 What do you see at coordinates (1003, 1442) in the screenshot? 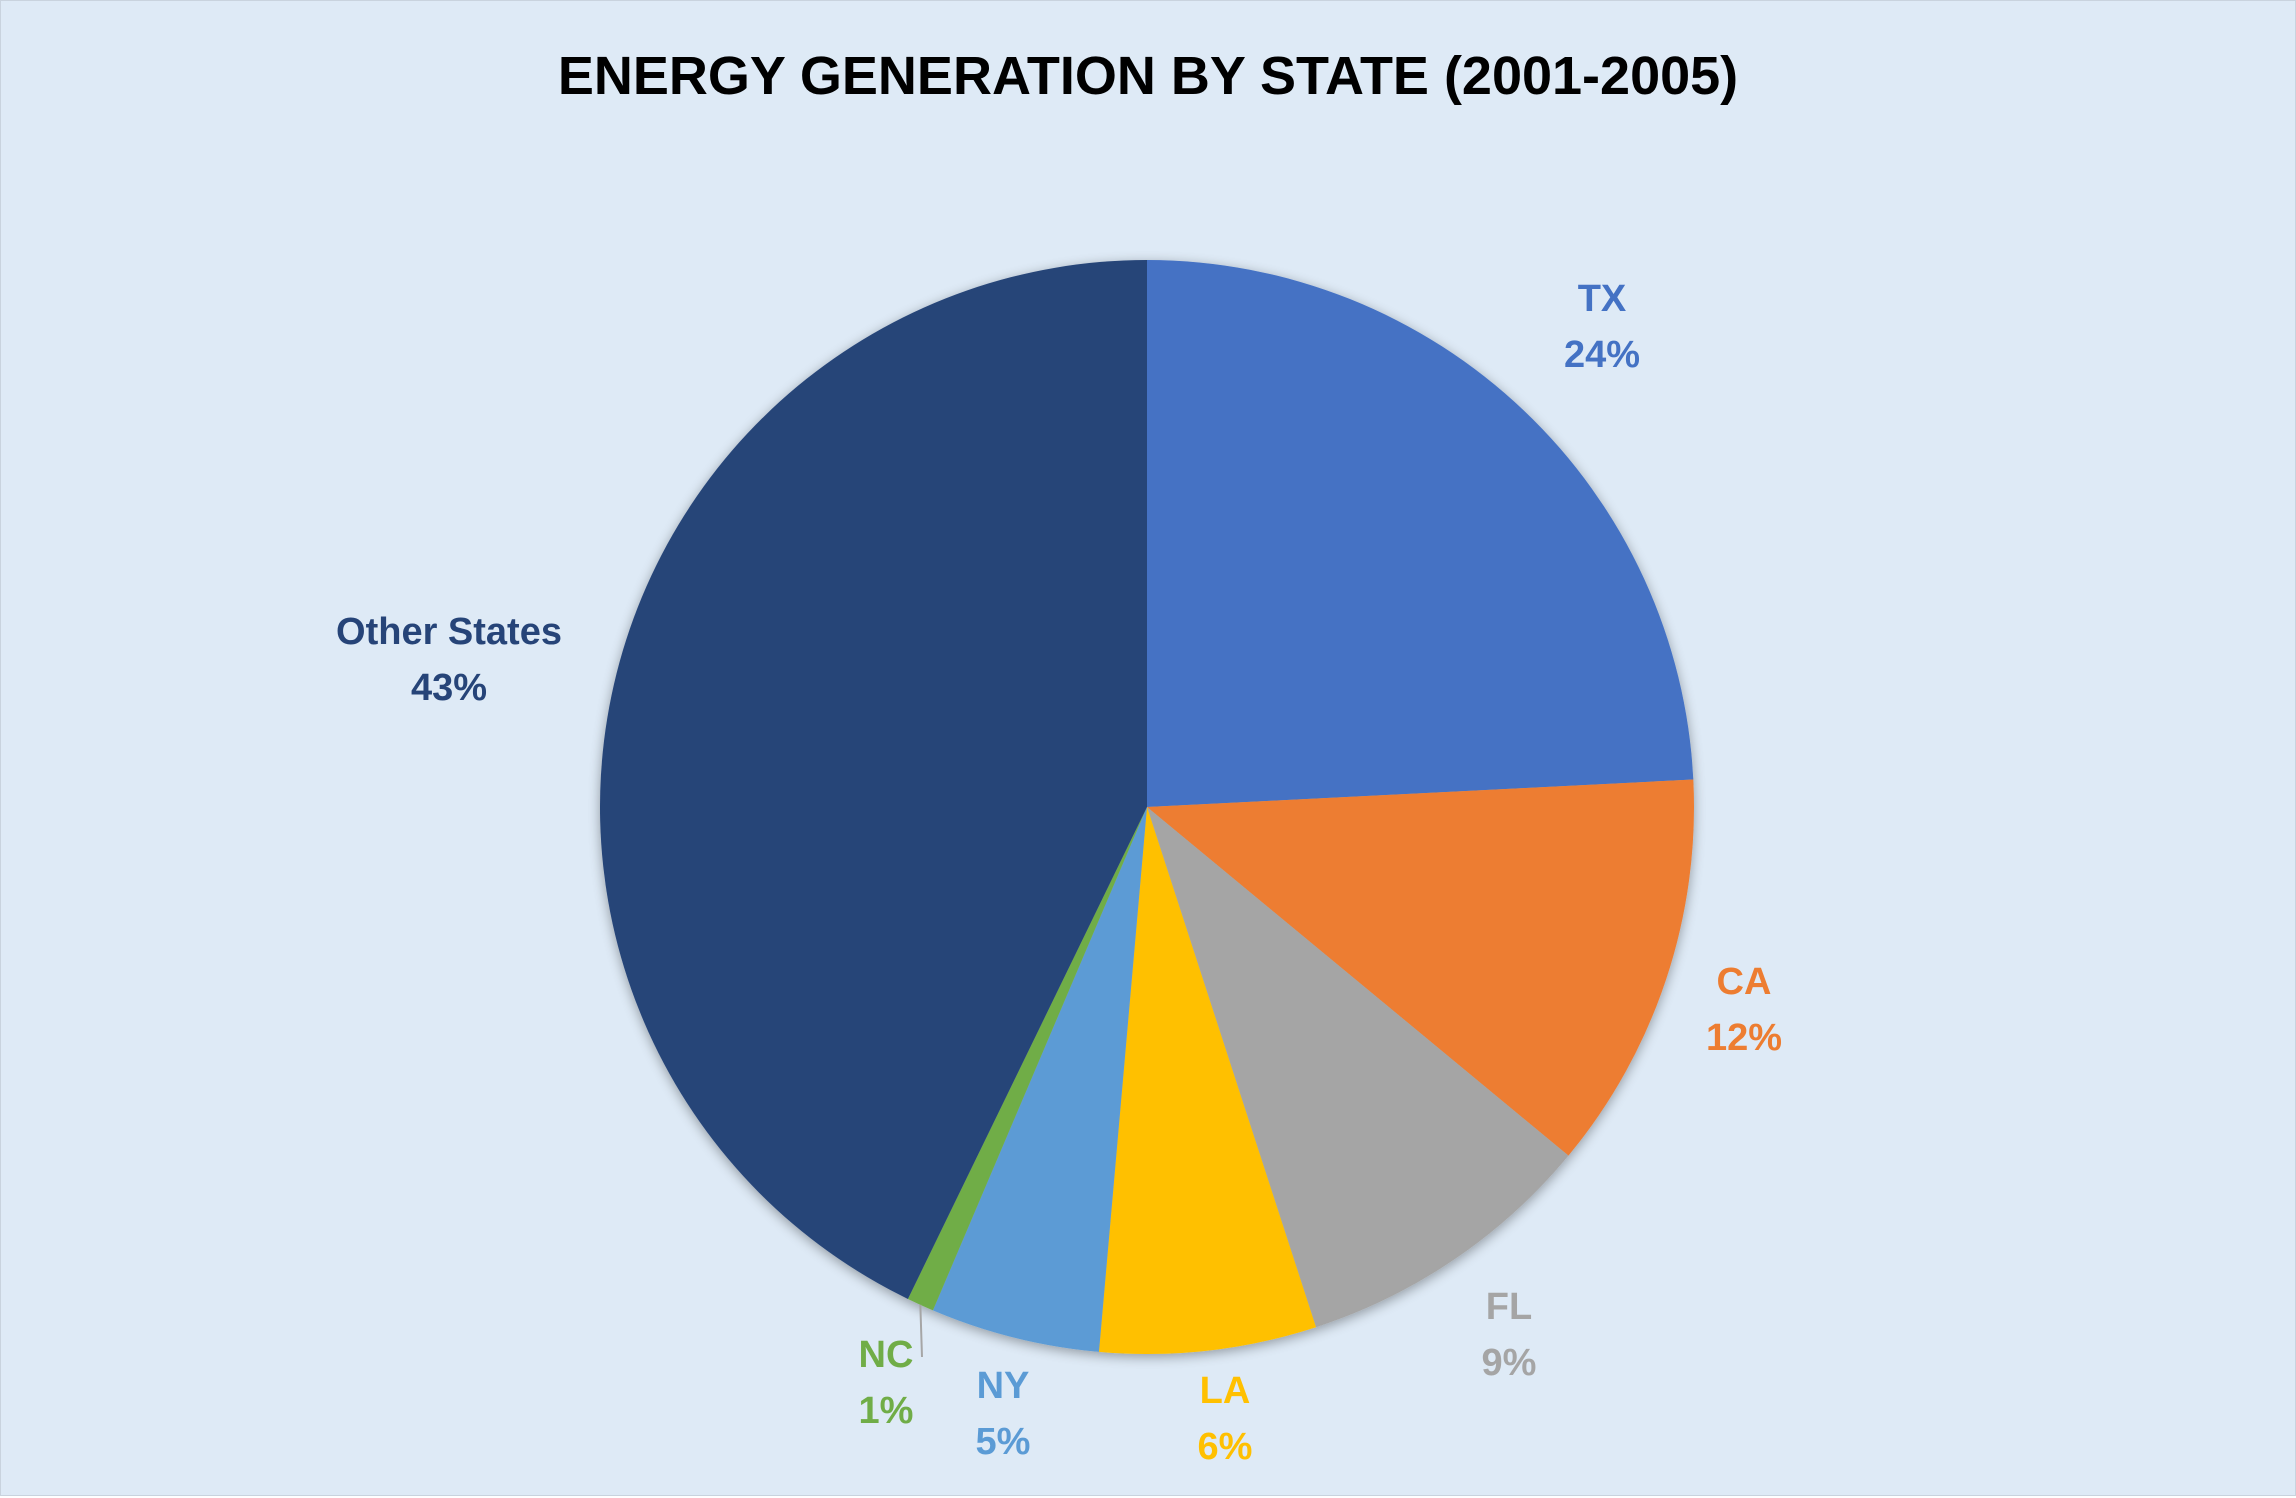
I see `data-label-percent-ny: 5%` at bounding box center [1003, 1442].